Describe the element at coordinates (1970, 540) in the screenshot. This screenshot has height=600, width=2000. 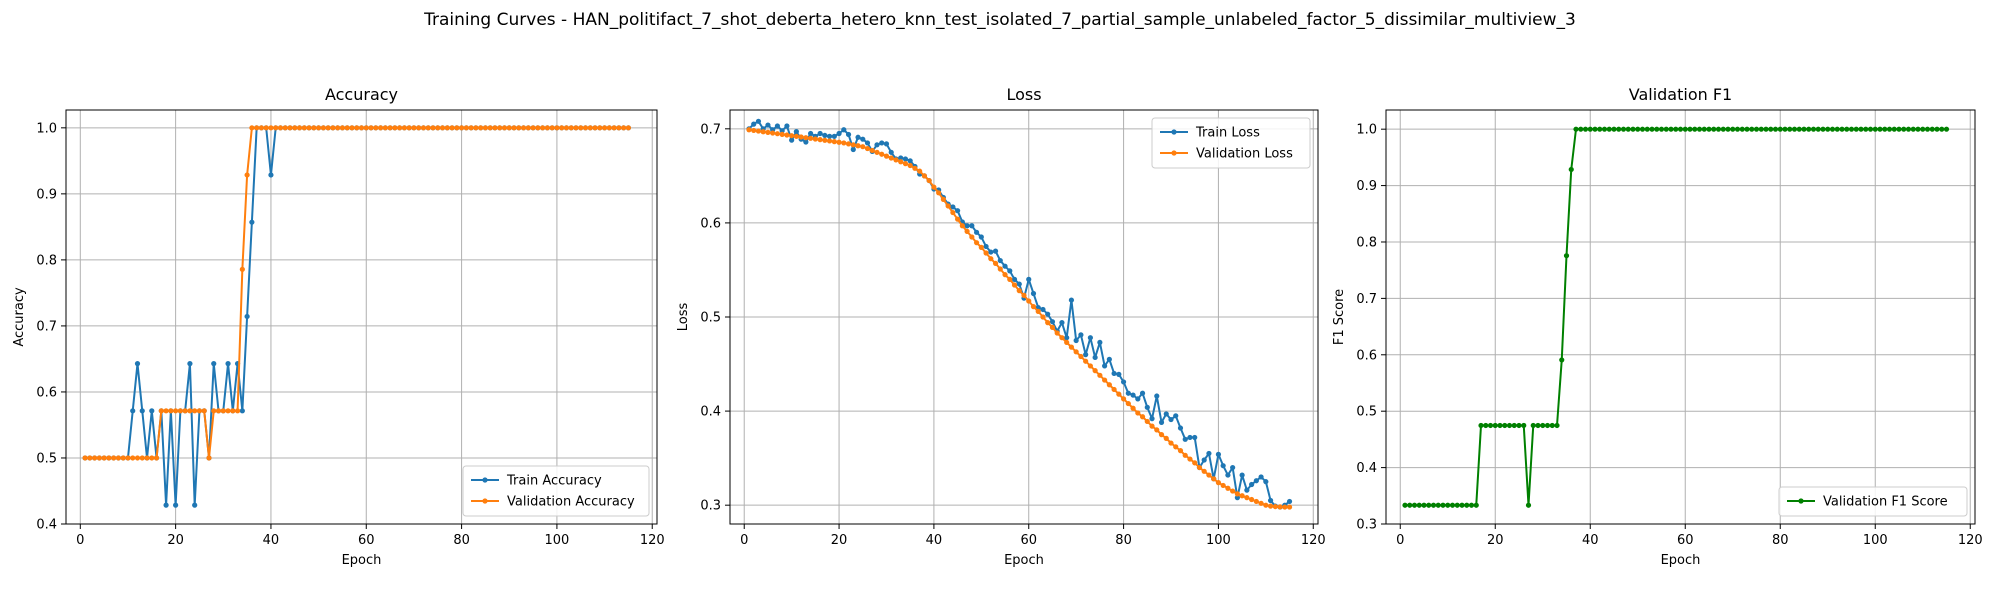
I see `x-tick-label: 120` at that location.